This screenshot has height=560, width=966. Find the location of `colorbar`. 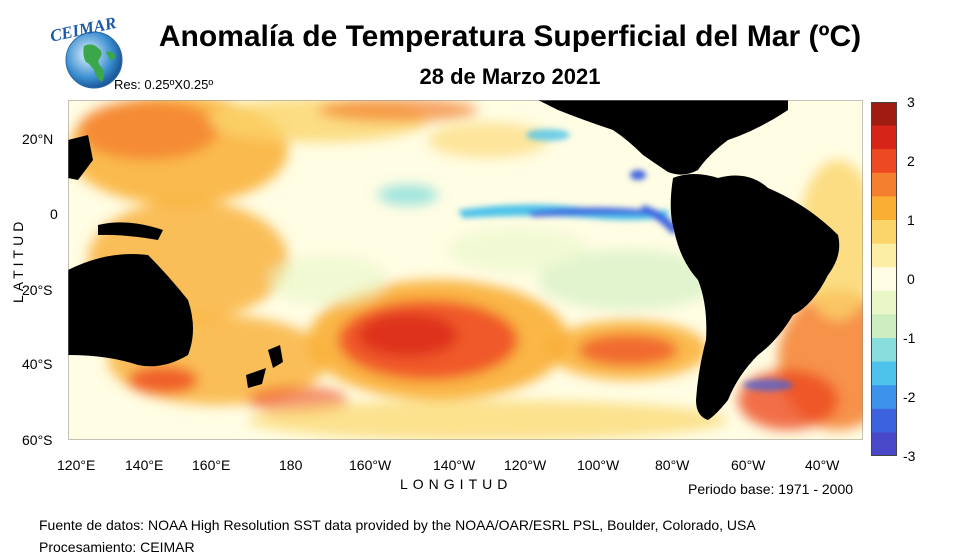

colorbar is located at coordinates (884, 279).